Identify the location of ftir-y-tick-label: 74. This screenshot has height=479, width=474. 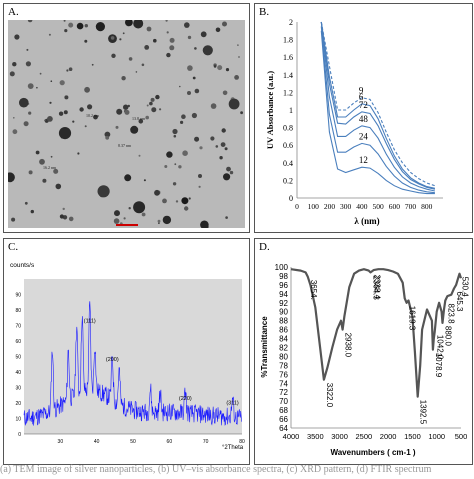
(283, 383).